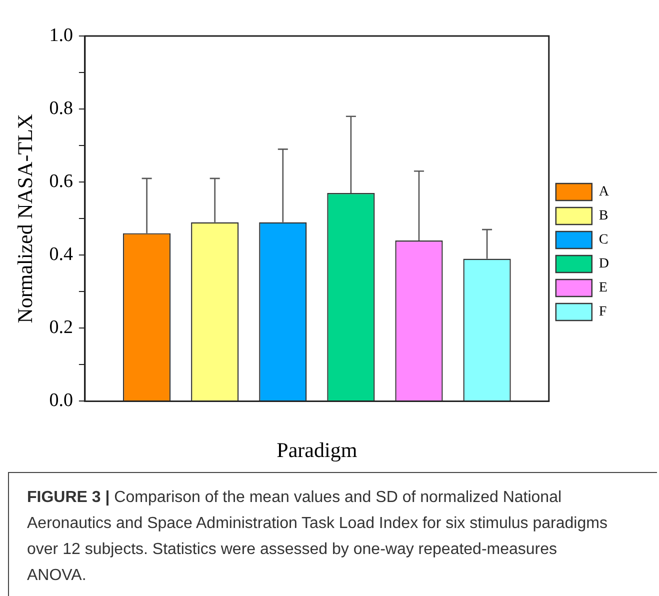  I want to click on x-axis-title: Paradigm, so click(317, 450).